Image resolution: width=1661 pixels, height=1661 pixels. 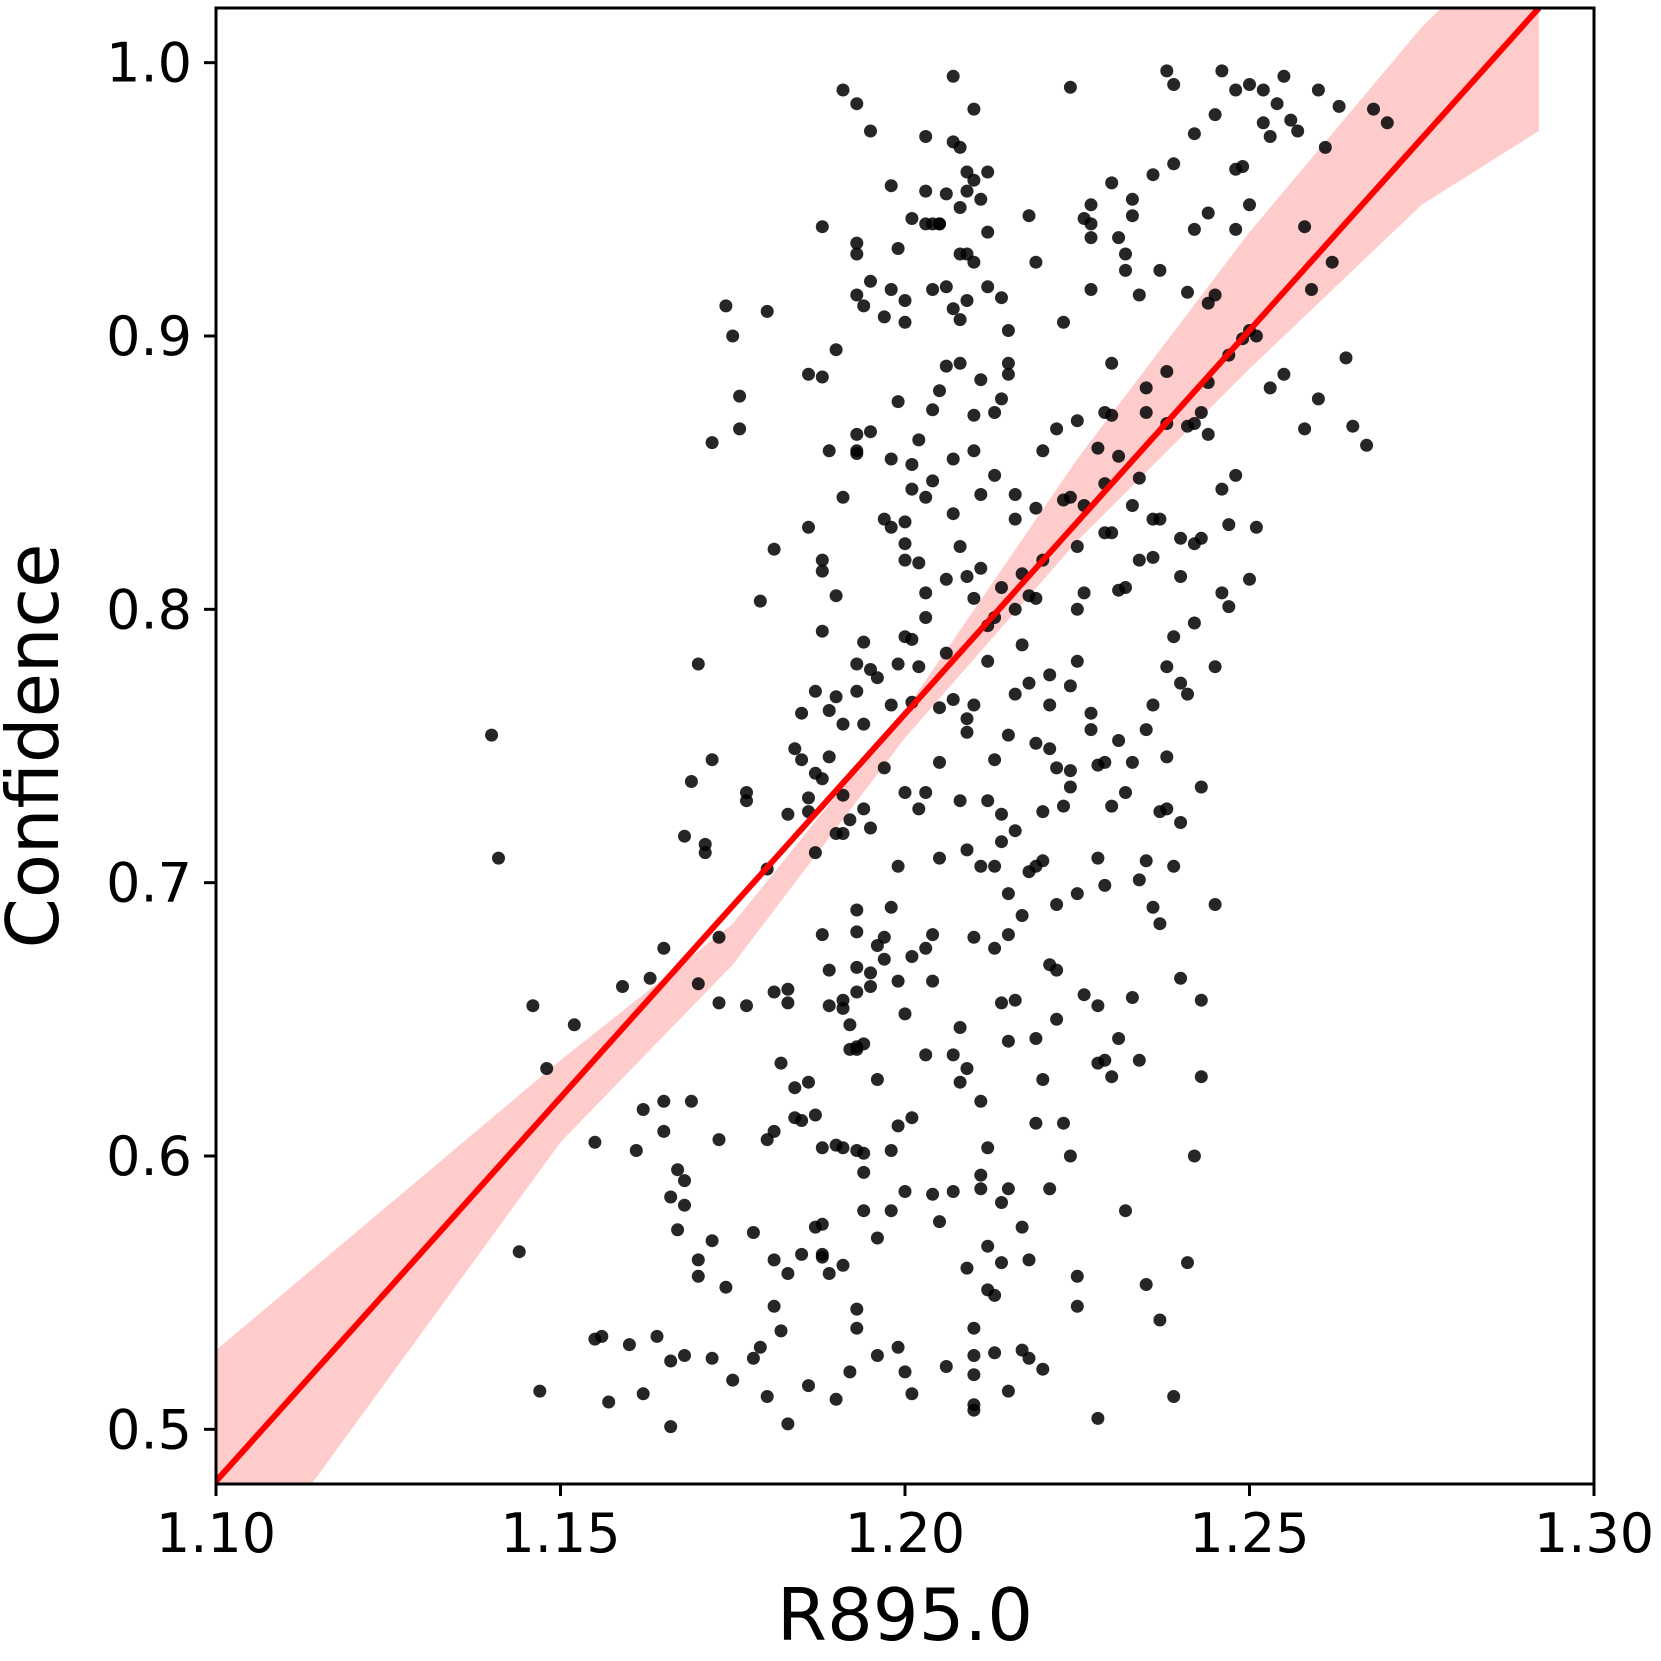 What do you see at coordinates (905, 1533) in the screenshot?
I see `x-tick-label: 1.20` at bounding box center [905, 1533].